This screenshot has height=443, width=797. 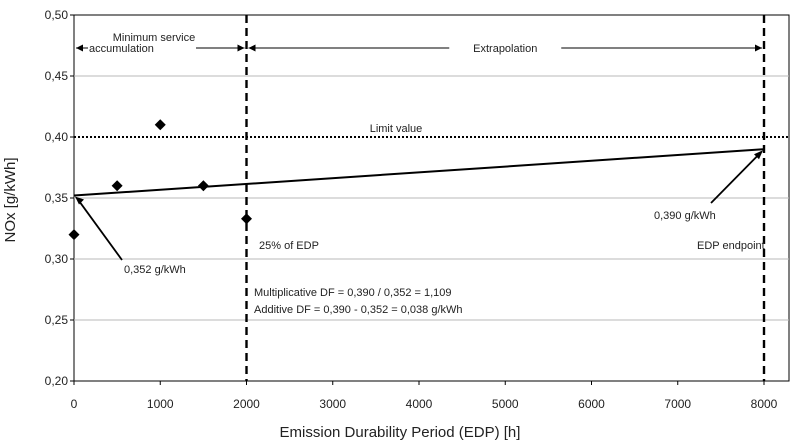 I want to click on x-tick-label: 6000, so click(x=591, y=404).